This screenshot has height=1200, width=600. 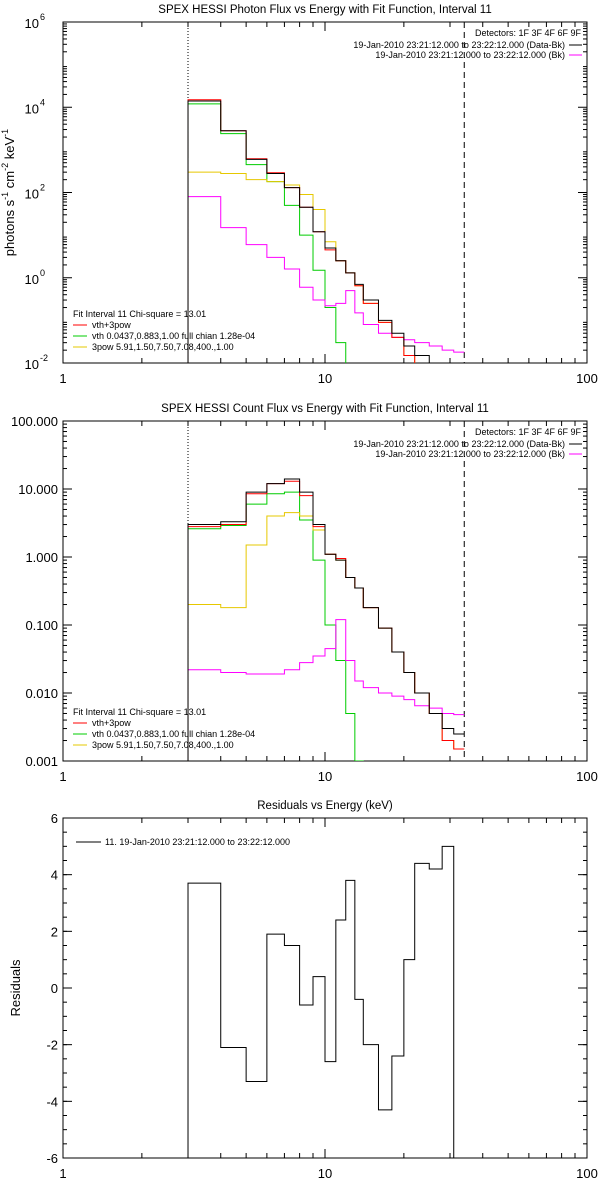 I want to click on y-axis-title-unit: keV, so click(x=9, y=149).